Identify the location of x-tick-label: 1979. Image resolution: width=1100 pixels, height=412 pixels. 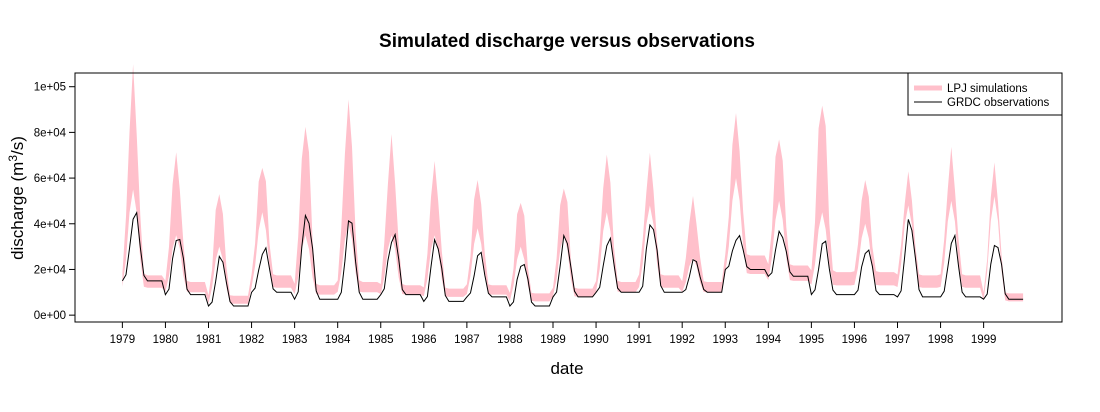
(123, 340).